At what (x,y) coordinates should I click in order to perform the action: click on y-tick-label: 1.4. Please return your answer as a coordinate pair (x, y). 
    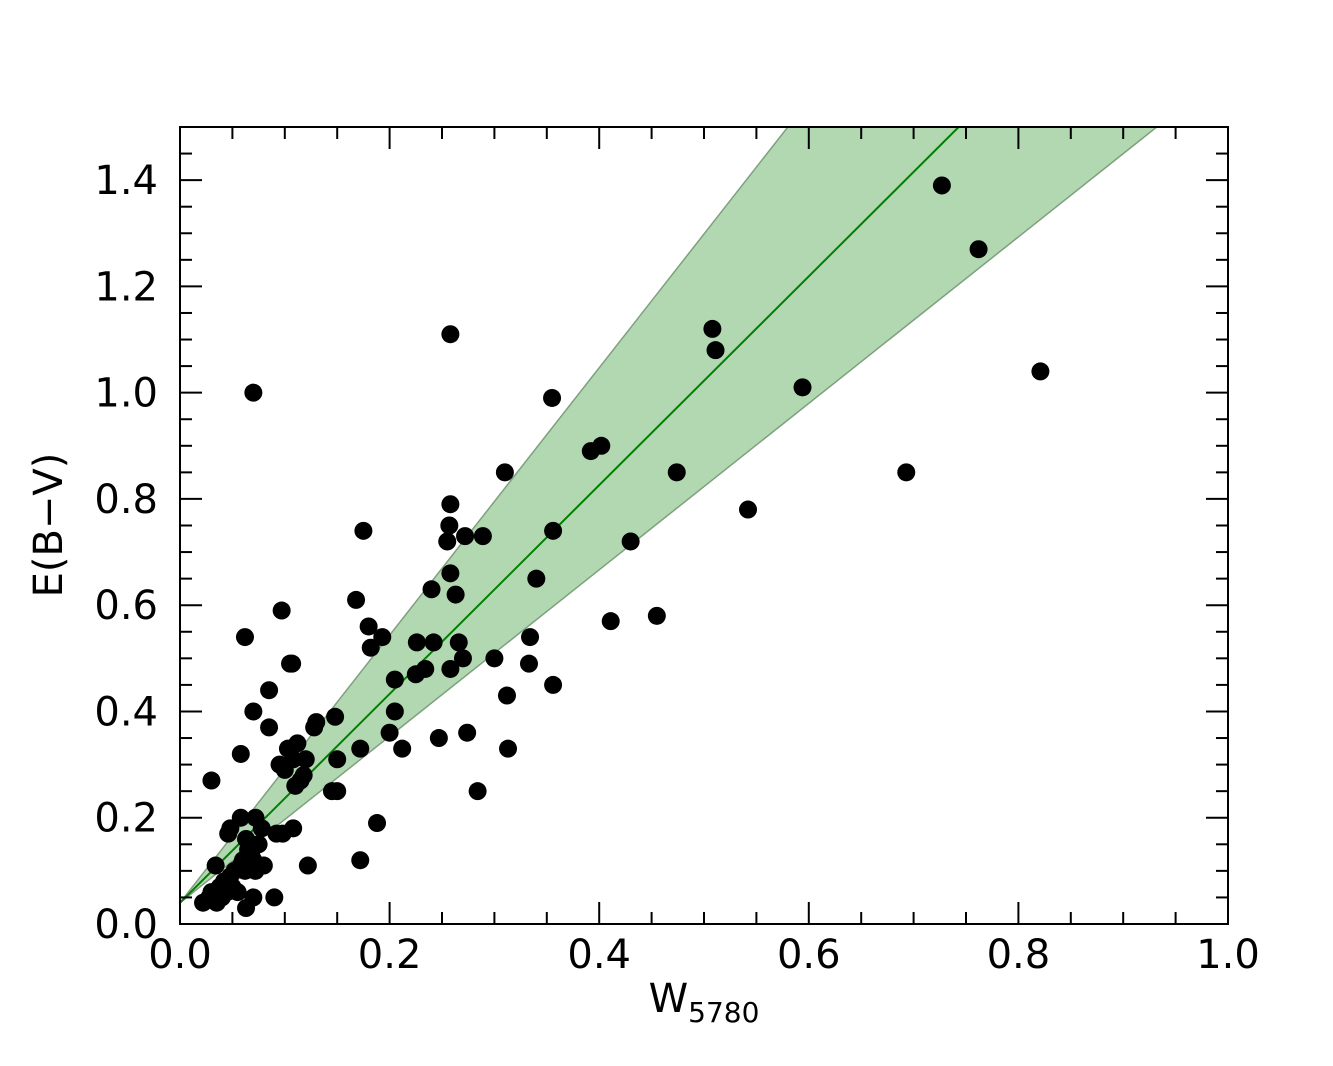
    Looking at the image, I should click on (126, 181).